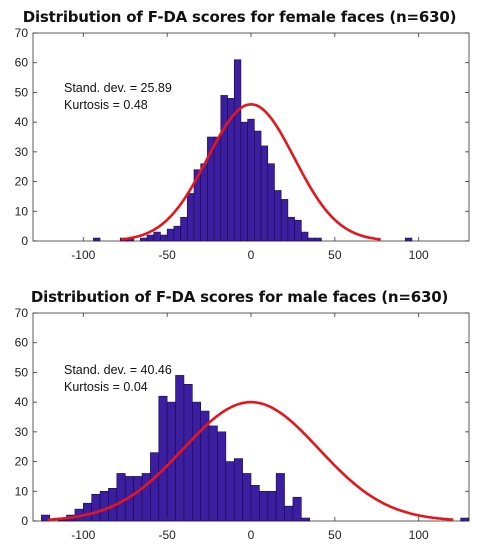 Image resolution: width=479 pixels, height=550 pixels. Describe the element at coordinates (106, 105) in the screenshot. I see `stat-annotation: Kurtosis = 0.48` at that location.